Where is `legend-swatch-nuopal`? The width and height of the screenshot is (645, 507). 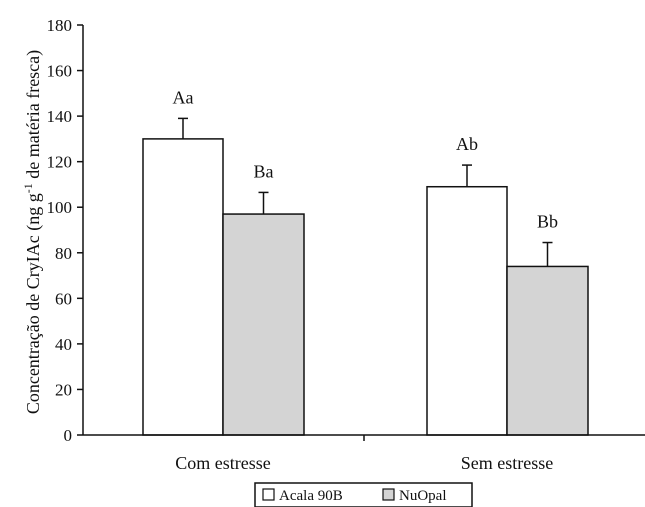
legend-swatch-nuopal is located at coordinates (388, 494).